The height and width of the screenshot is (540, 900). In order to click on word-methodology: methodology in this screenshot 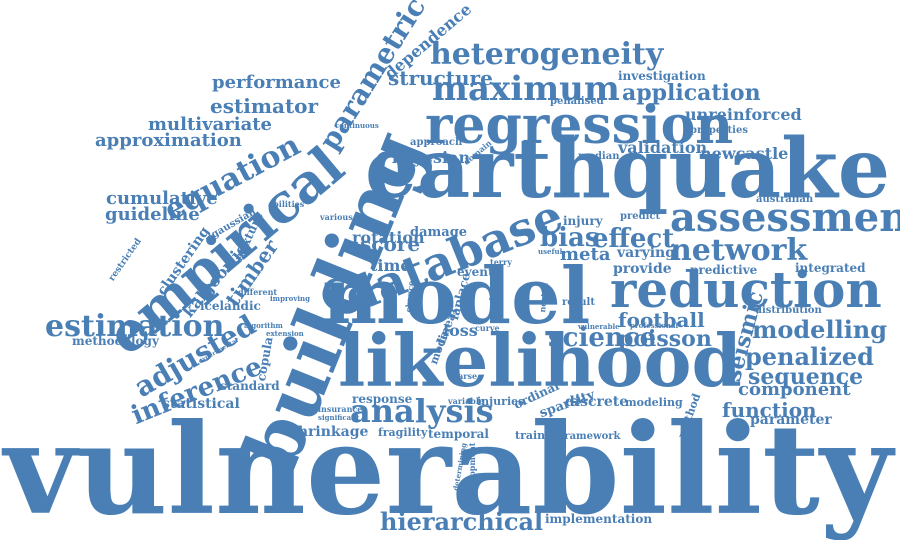, I will do `click(115, 341)`.